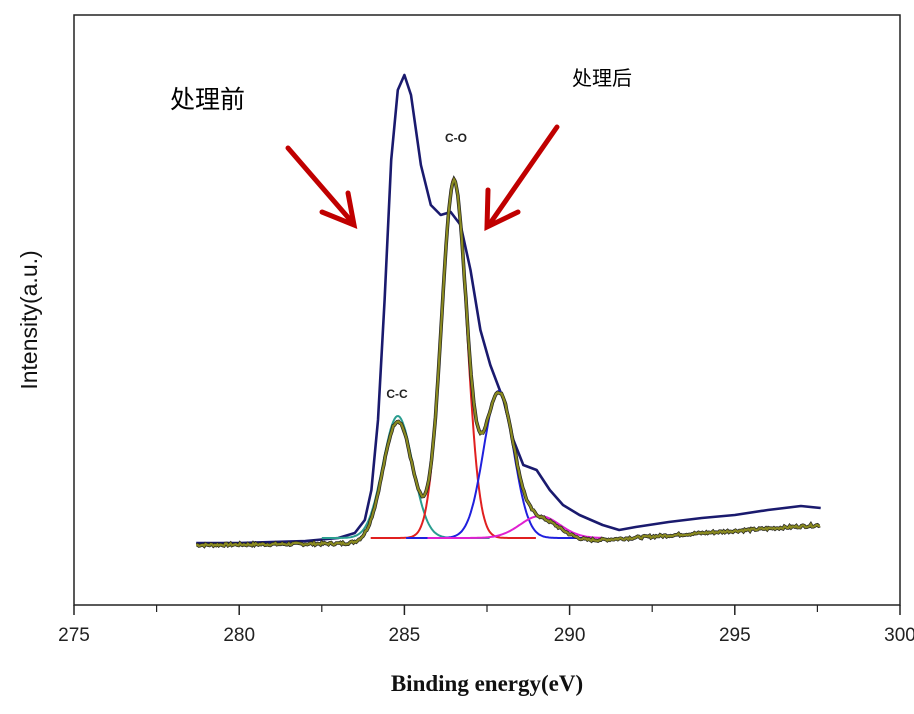 The width and height of the screenshot is (914, 714). I want to click on arrow-before, so click(321, 187).